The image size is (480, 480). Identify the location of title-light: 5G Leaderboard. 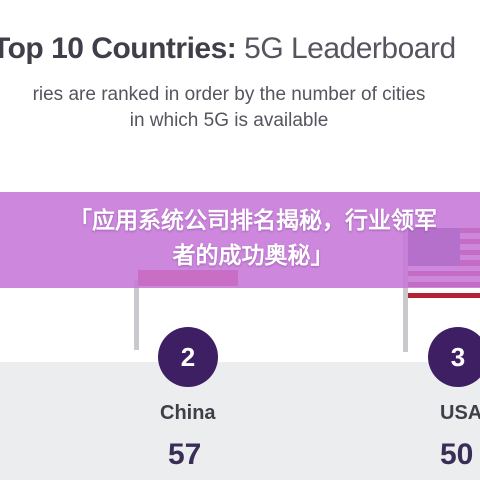
(350, 48).